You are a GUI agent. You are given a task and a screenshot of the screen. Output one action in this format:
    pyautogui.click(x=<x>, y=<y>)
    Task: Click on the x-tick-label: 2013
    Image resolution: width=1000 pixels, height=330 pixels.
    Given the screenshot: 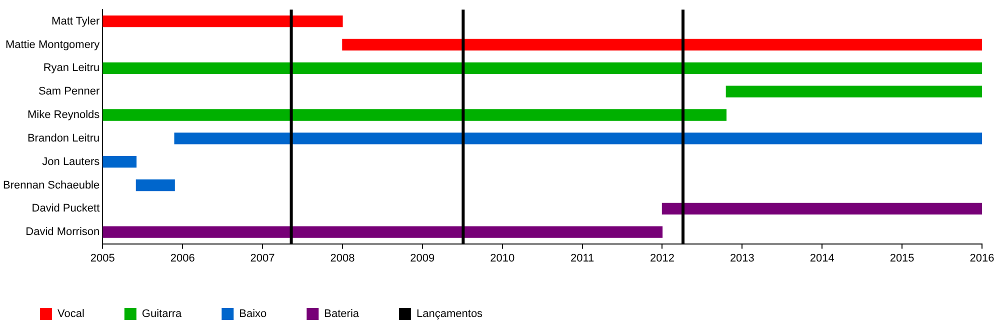 What is the action you would take?
    pyautogui.click(x=742, y=258)
    